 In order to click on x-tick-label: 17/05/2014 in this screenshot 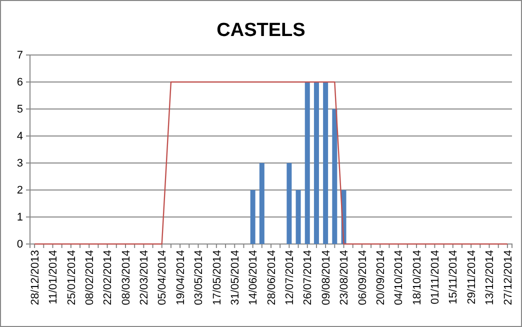, I will do `click(217, 278)`.